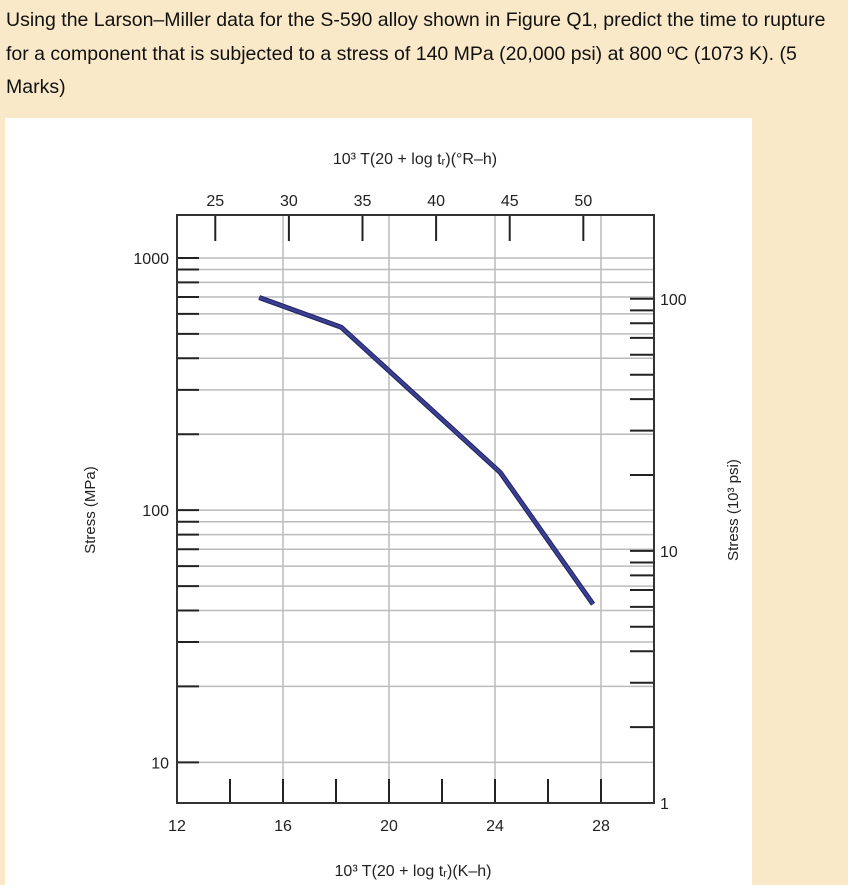 The width and height of the screenshot is (848, 885). I want to click on x-top-tick-label: 25, so click(215, 201).